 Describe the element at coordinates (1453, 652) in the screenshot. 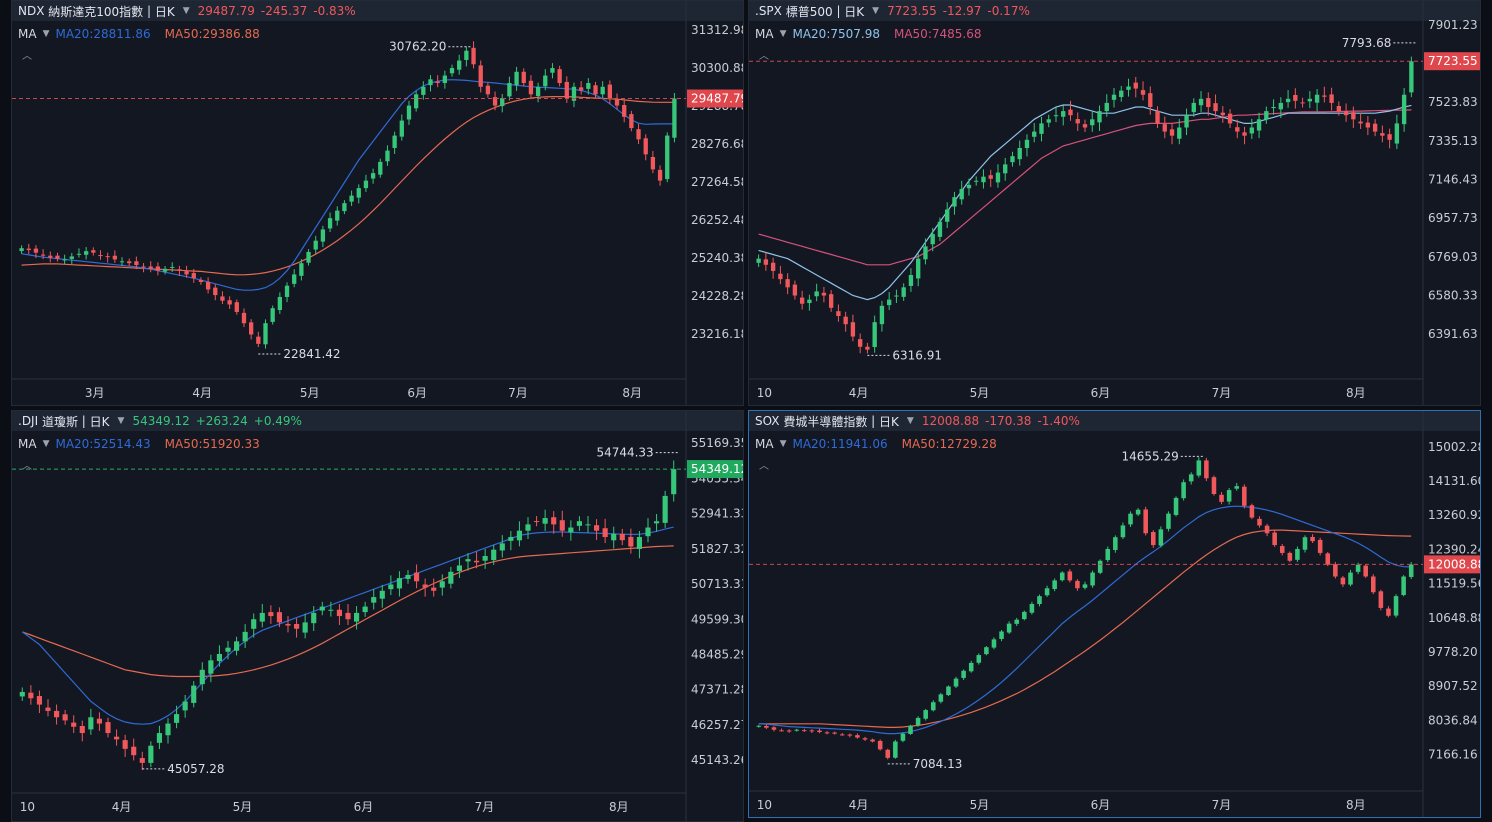

I see `y-tick-label: 9778.20` at that location.